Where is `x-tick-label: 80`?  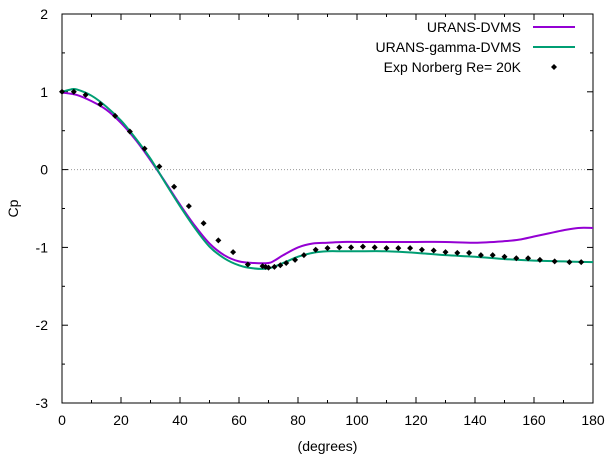 x-tick-label: 80 is located at coordinates (298, 420).